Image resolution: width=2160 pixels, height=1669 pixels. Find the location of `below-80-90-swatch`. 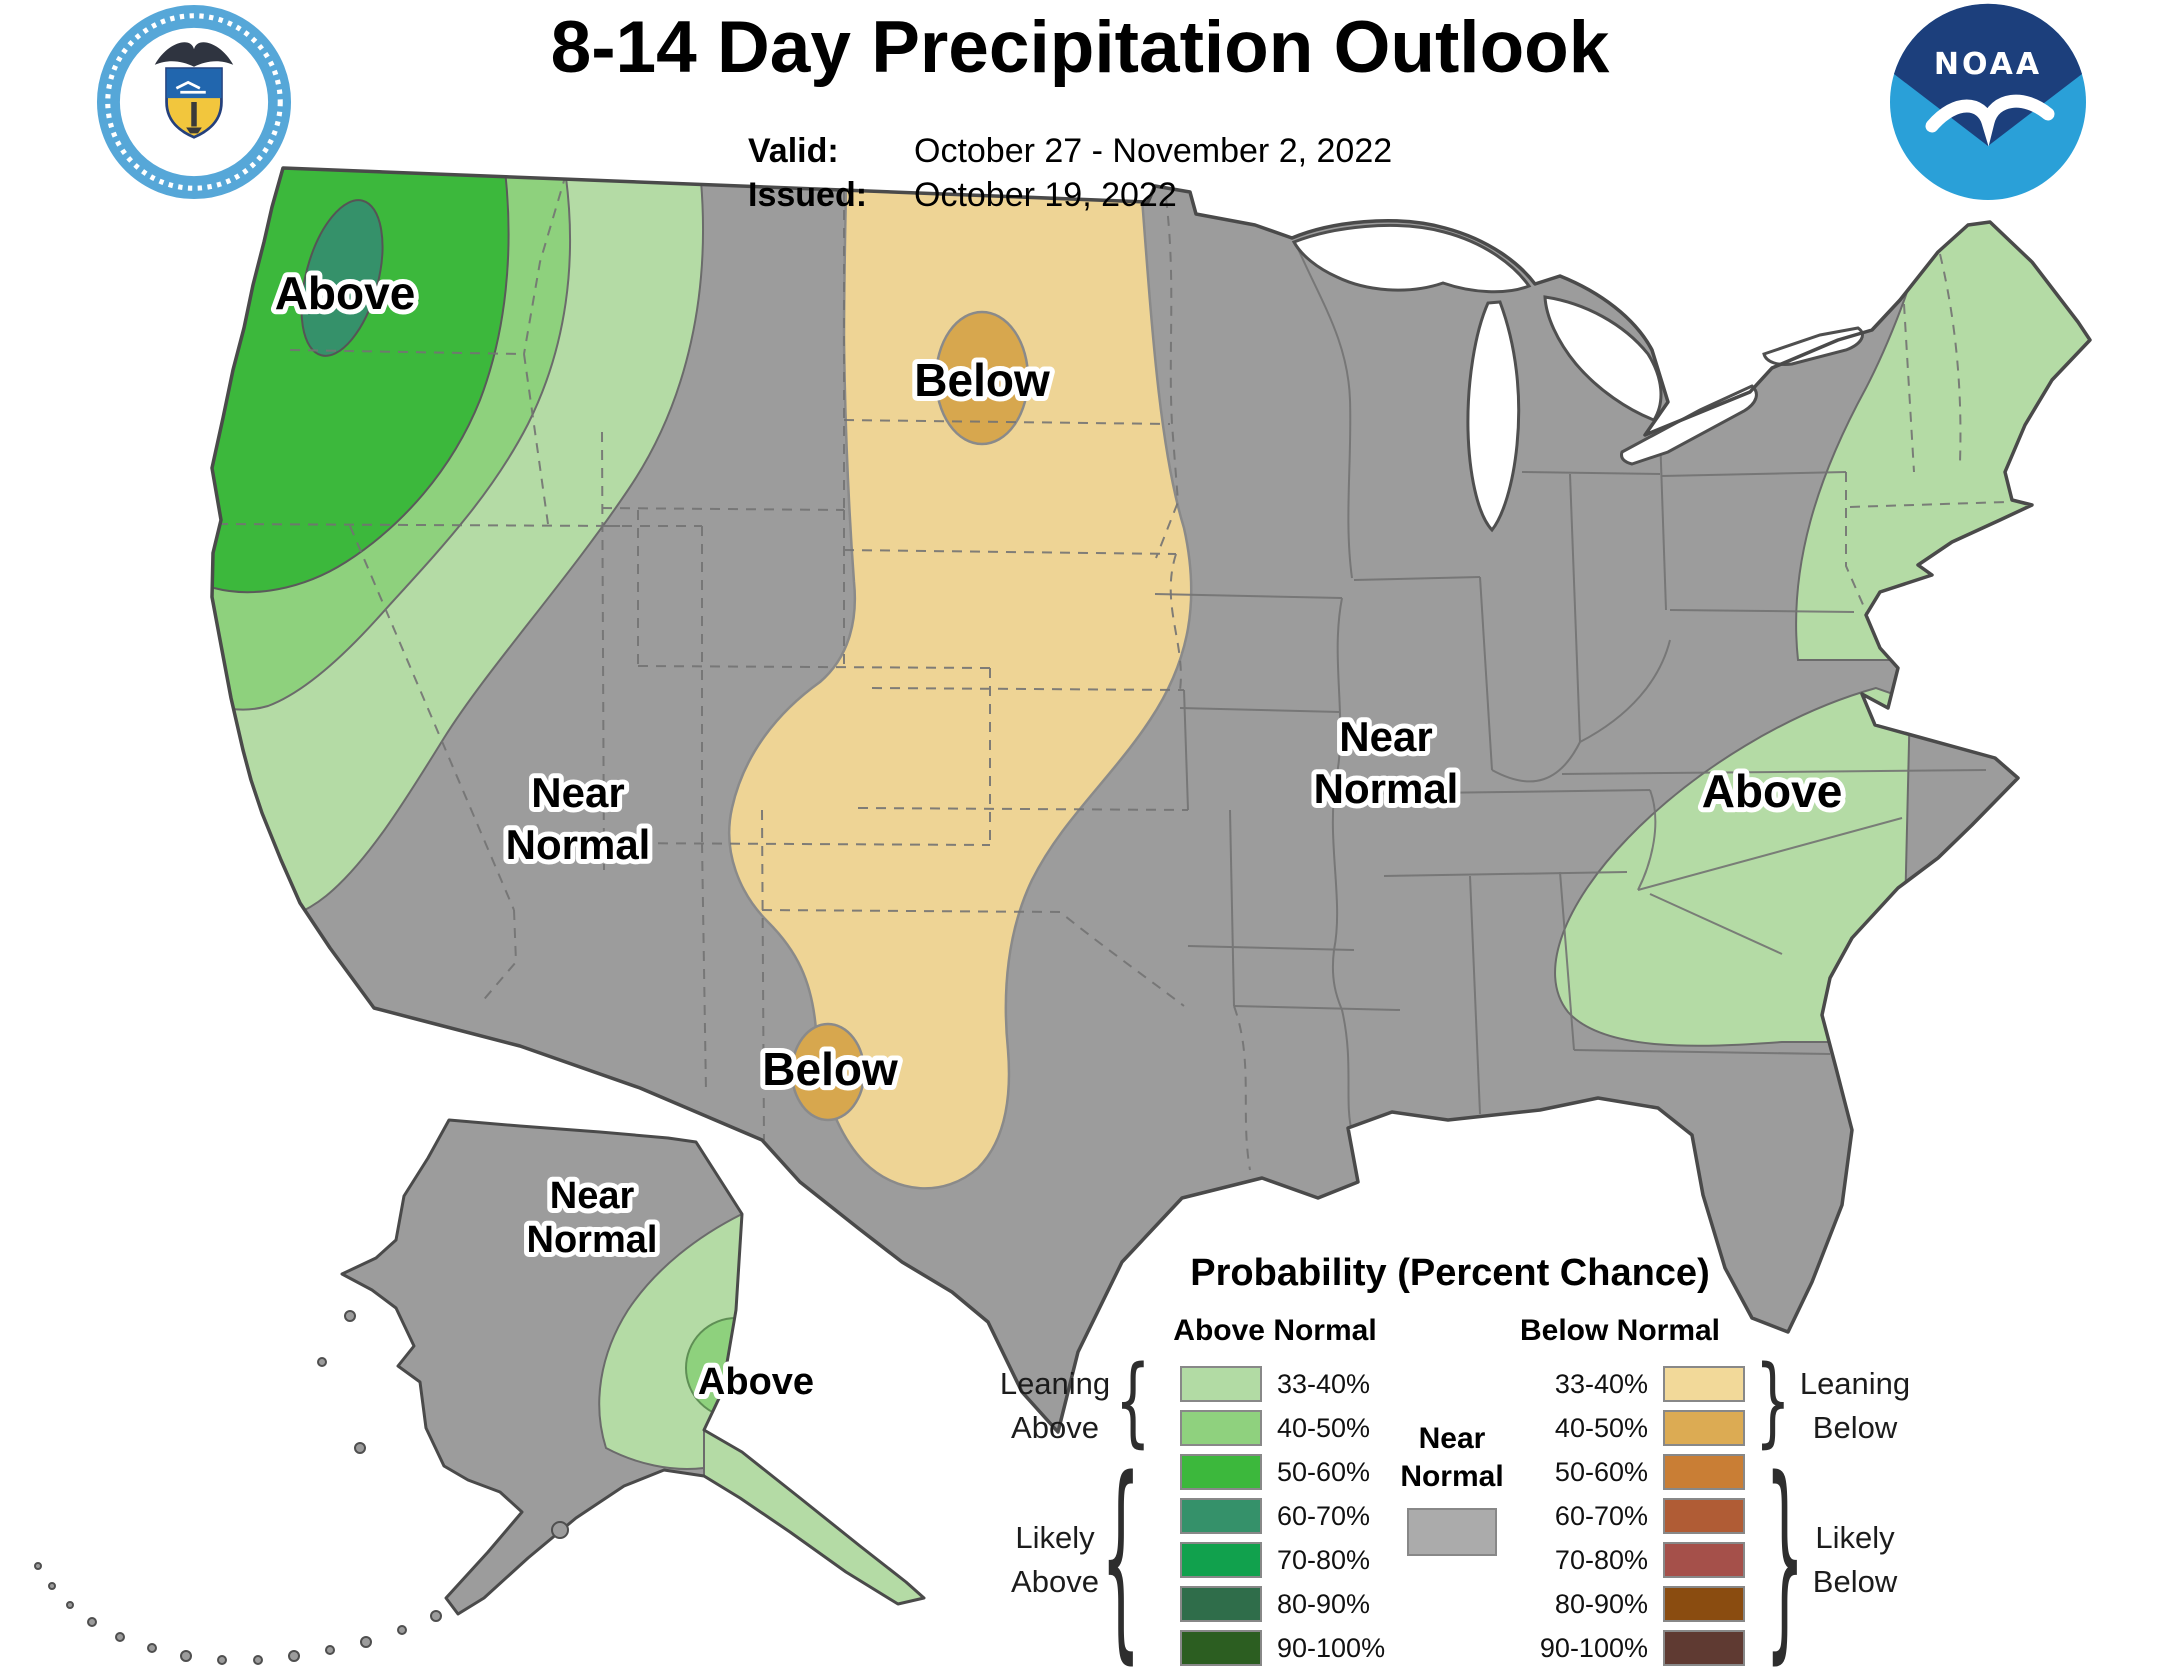

below-80-90-swatch is located at coordinates (1704, 1604).